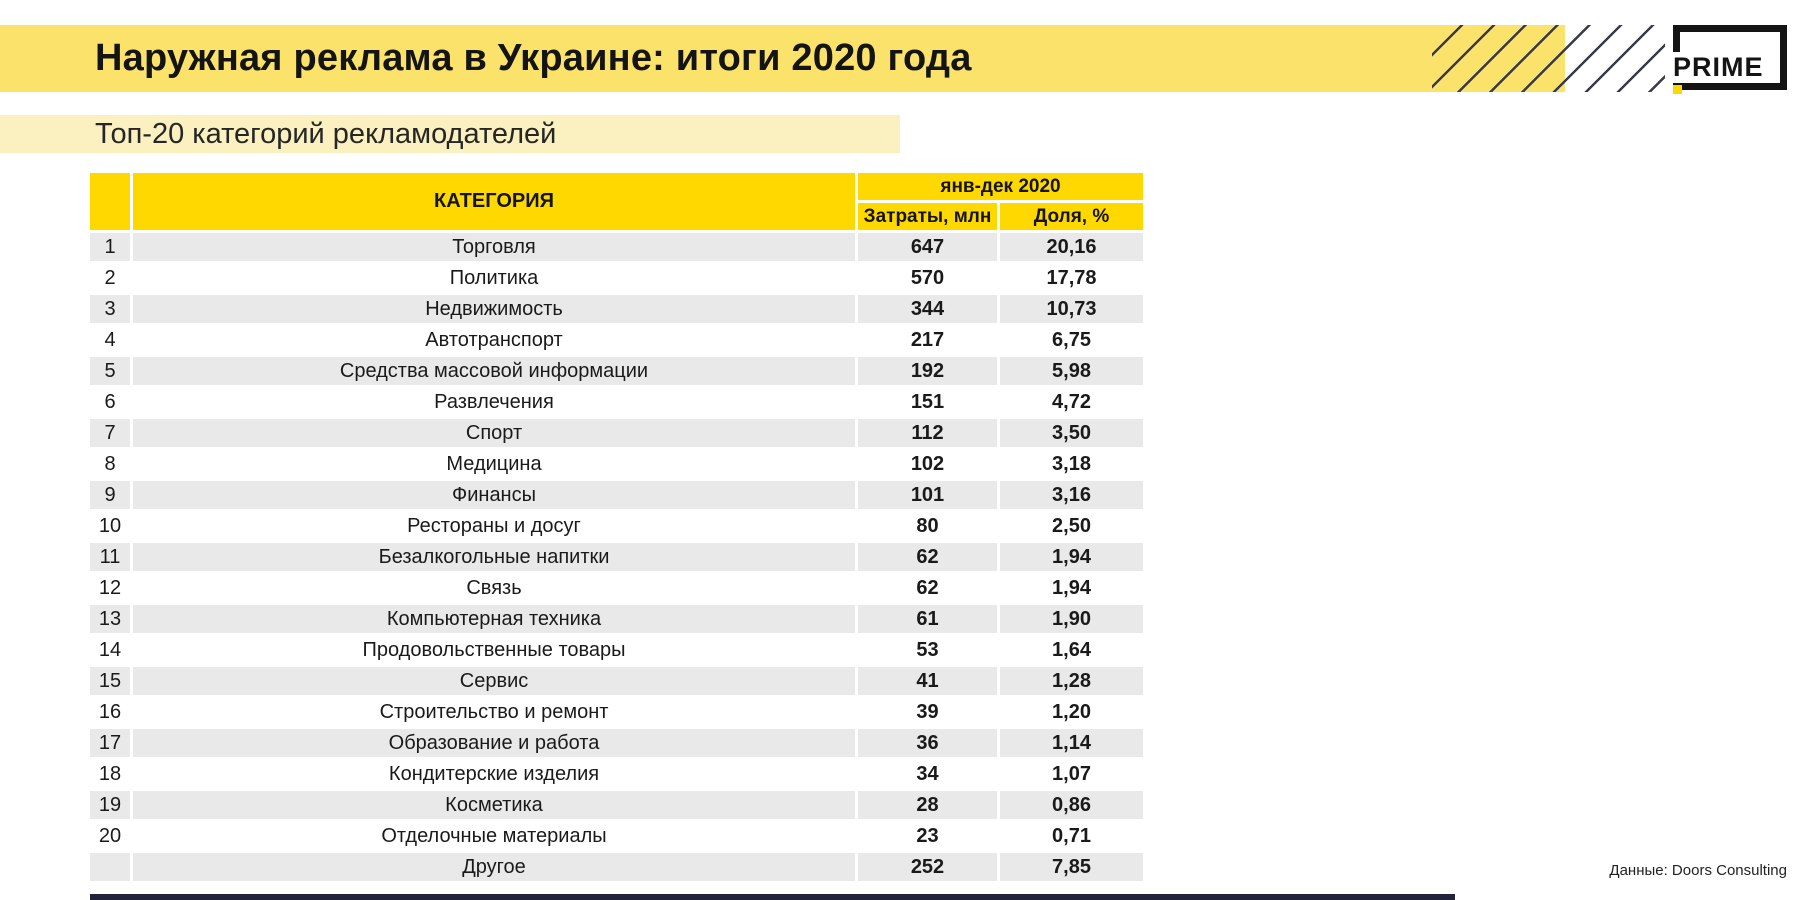 The height and width of the screenshot is (900, 1800). I want to click on category-cell: Другое, so click(494, 867).